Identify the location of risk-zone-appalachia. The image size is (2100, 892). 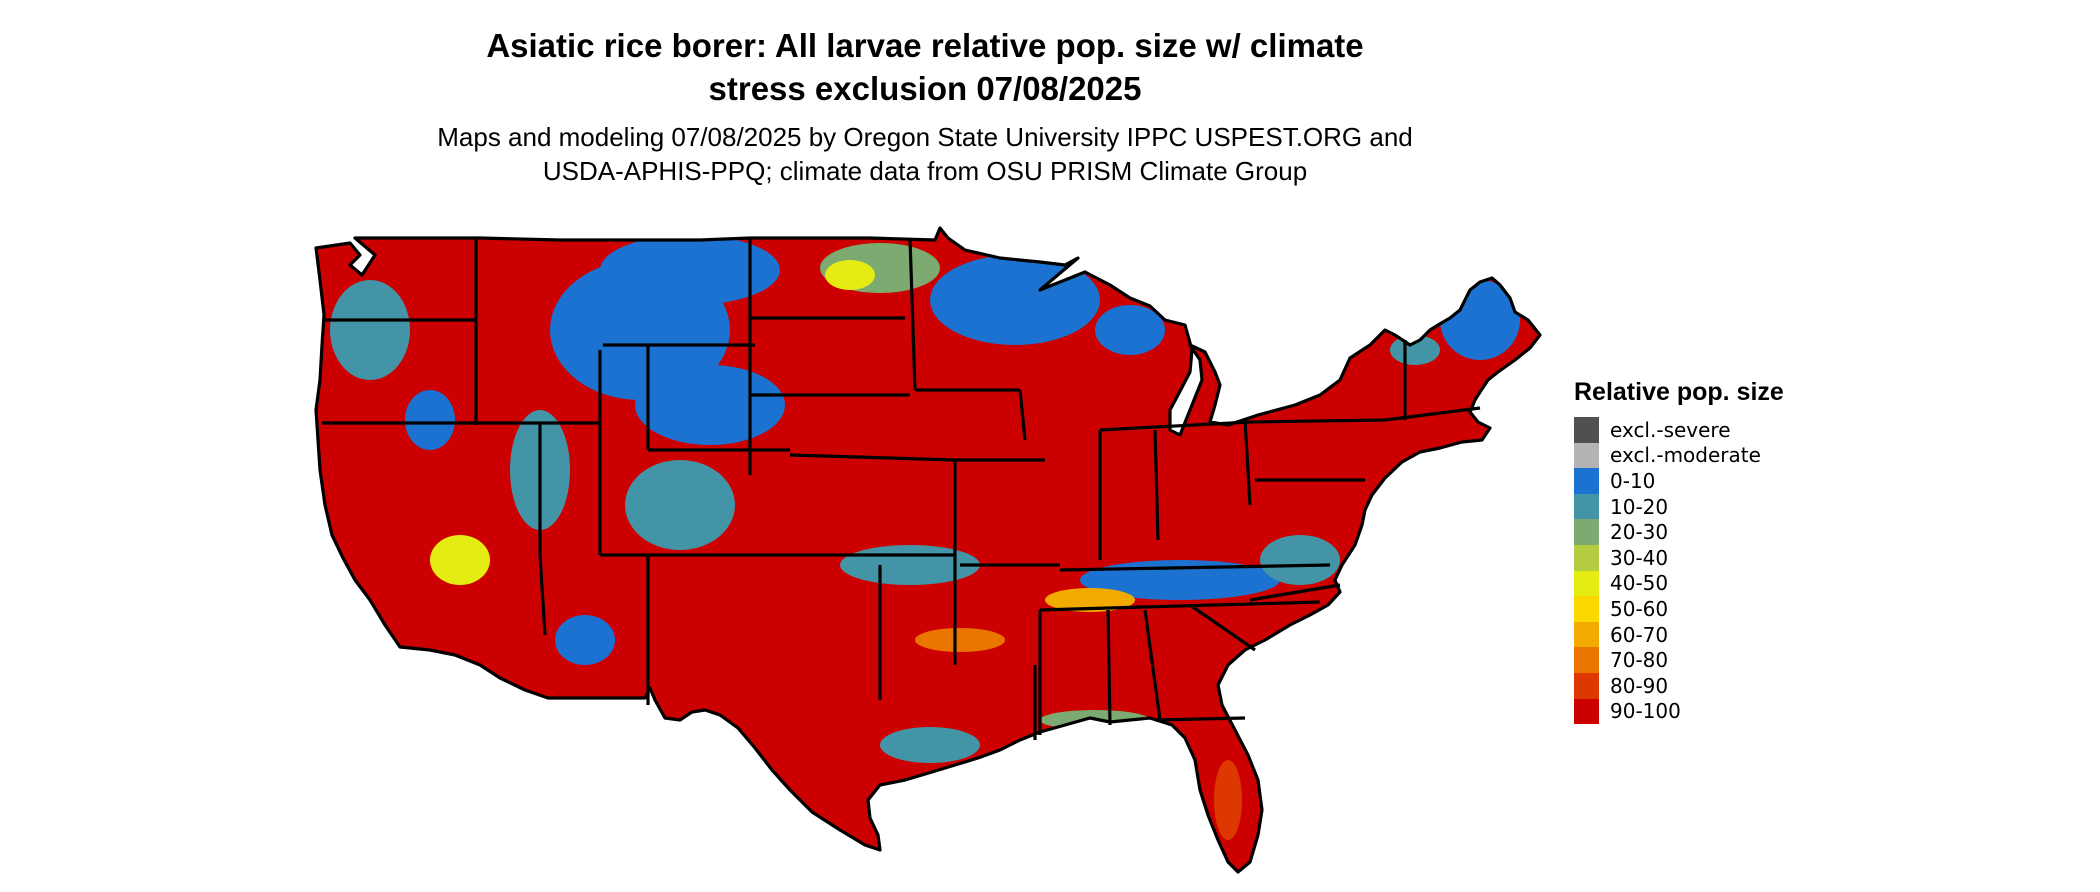
(1300, 560).